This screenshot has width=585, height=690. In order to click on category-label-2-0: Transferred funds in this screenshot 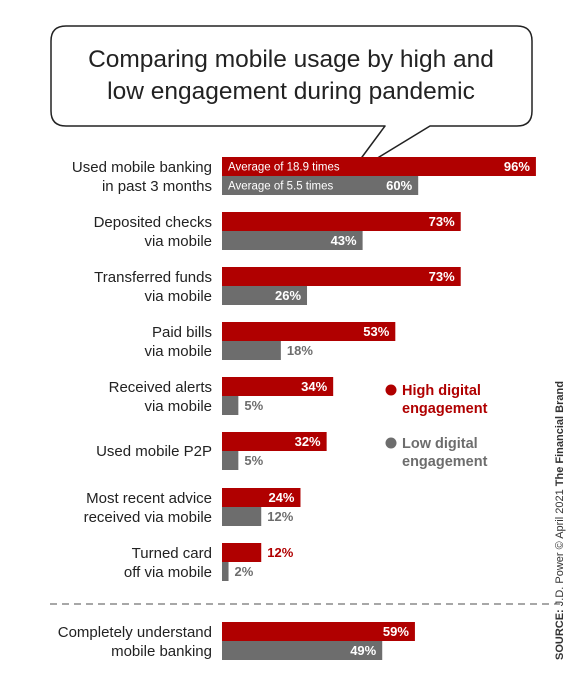, I will do `click(153, 277)`.